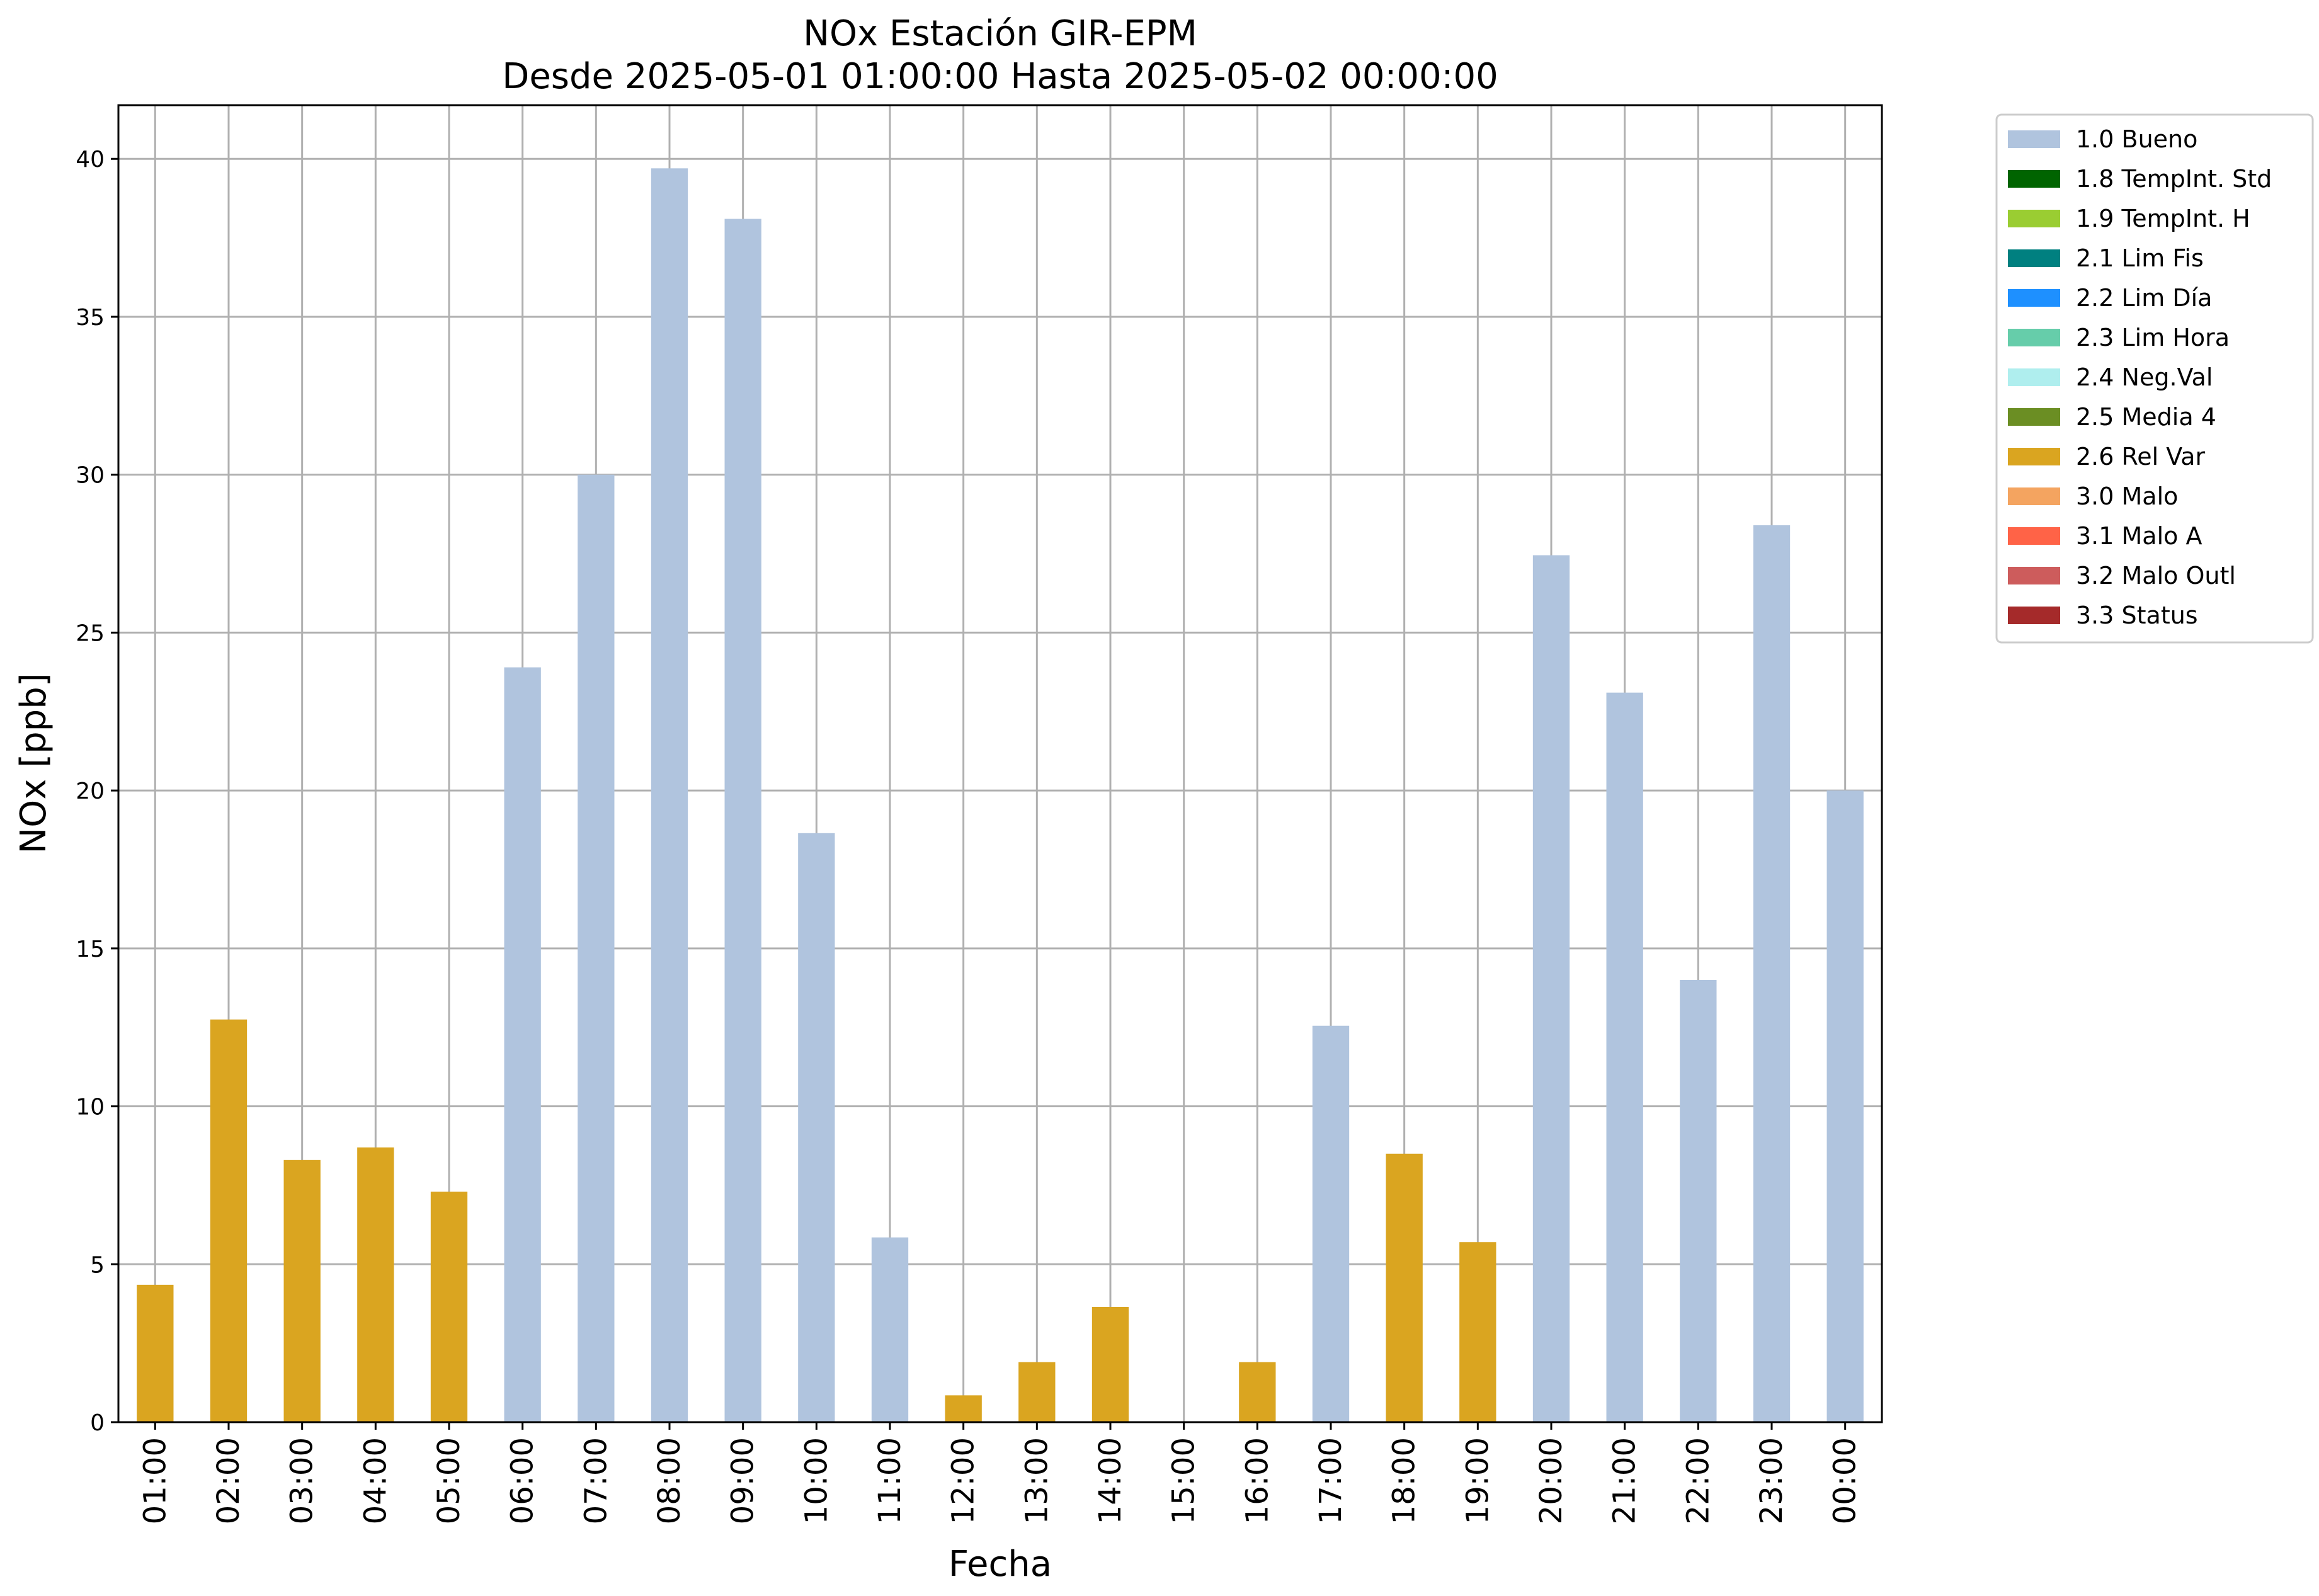 This screenshot has height=1596, width=2319. What do you see at coordinates (1477, 1332) in the screenshot?
I see `bar-1900` at bounding box center [1477, 1332].